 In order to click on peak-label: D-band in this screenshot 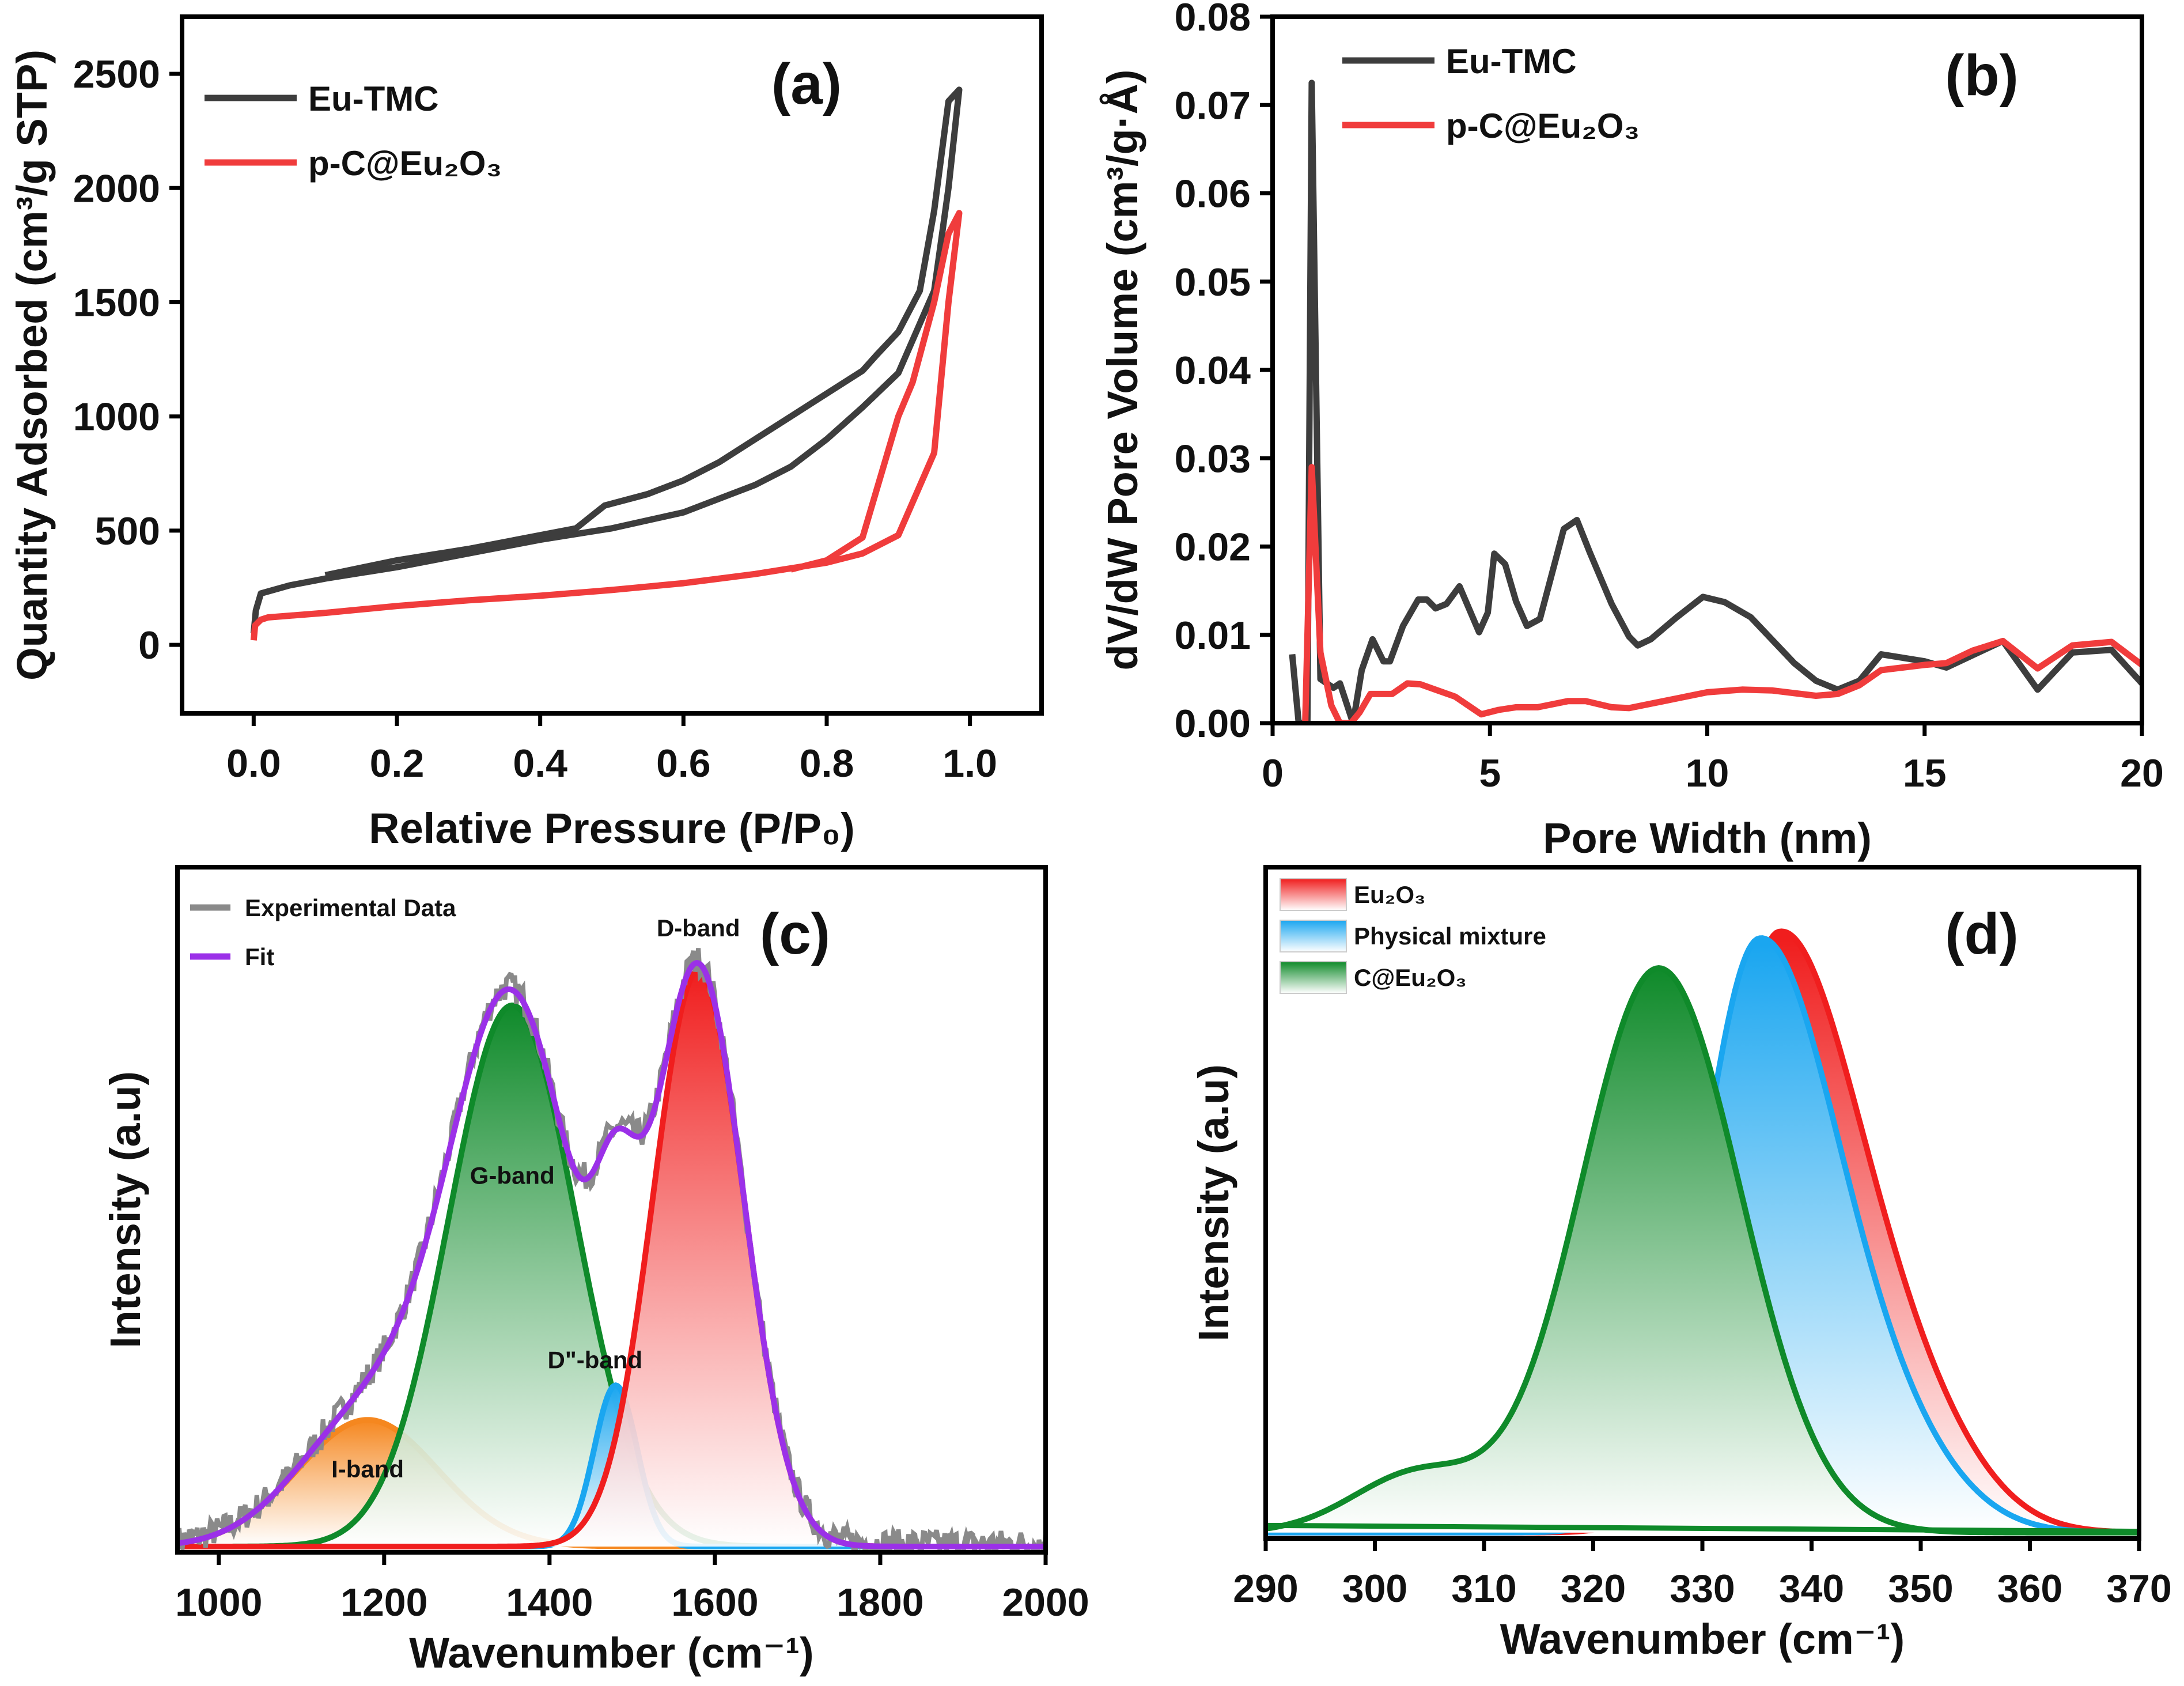, I will do `click(699, 928)`.